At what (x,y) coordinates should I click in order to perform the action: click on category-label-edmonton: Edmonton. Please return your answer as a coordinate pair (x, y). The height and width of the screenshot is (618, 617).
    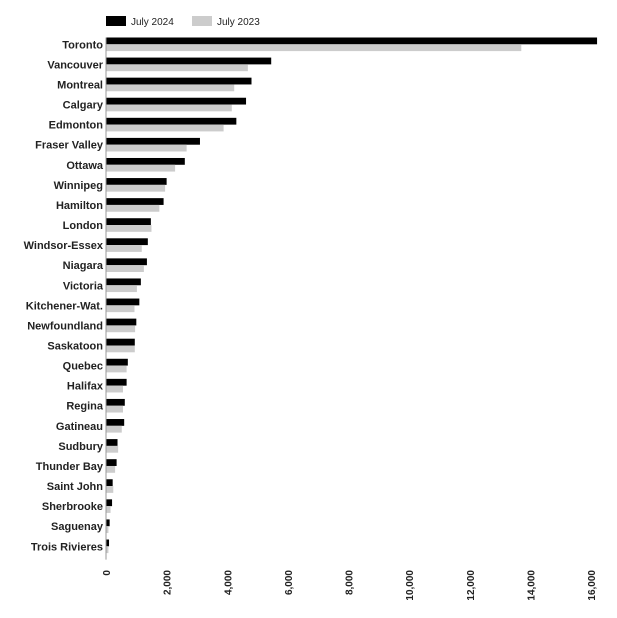
    Looking at the image, I should click on (76, 126).